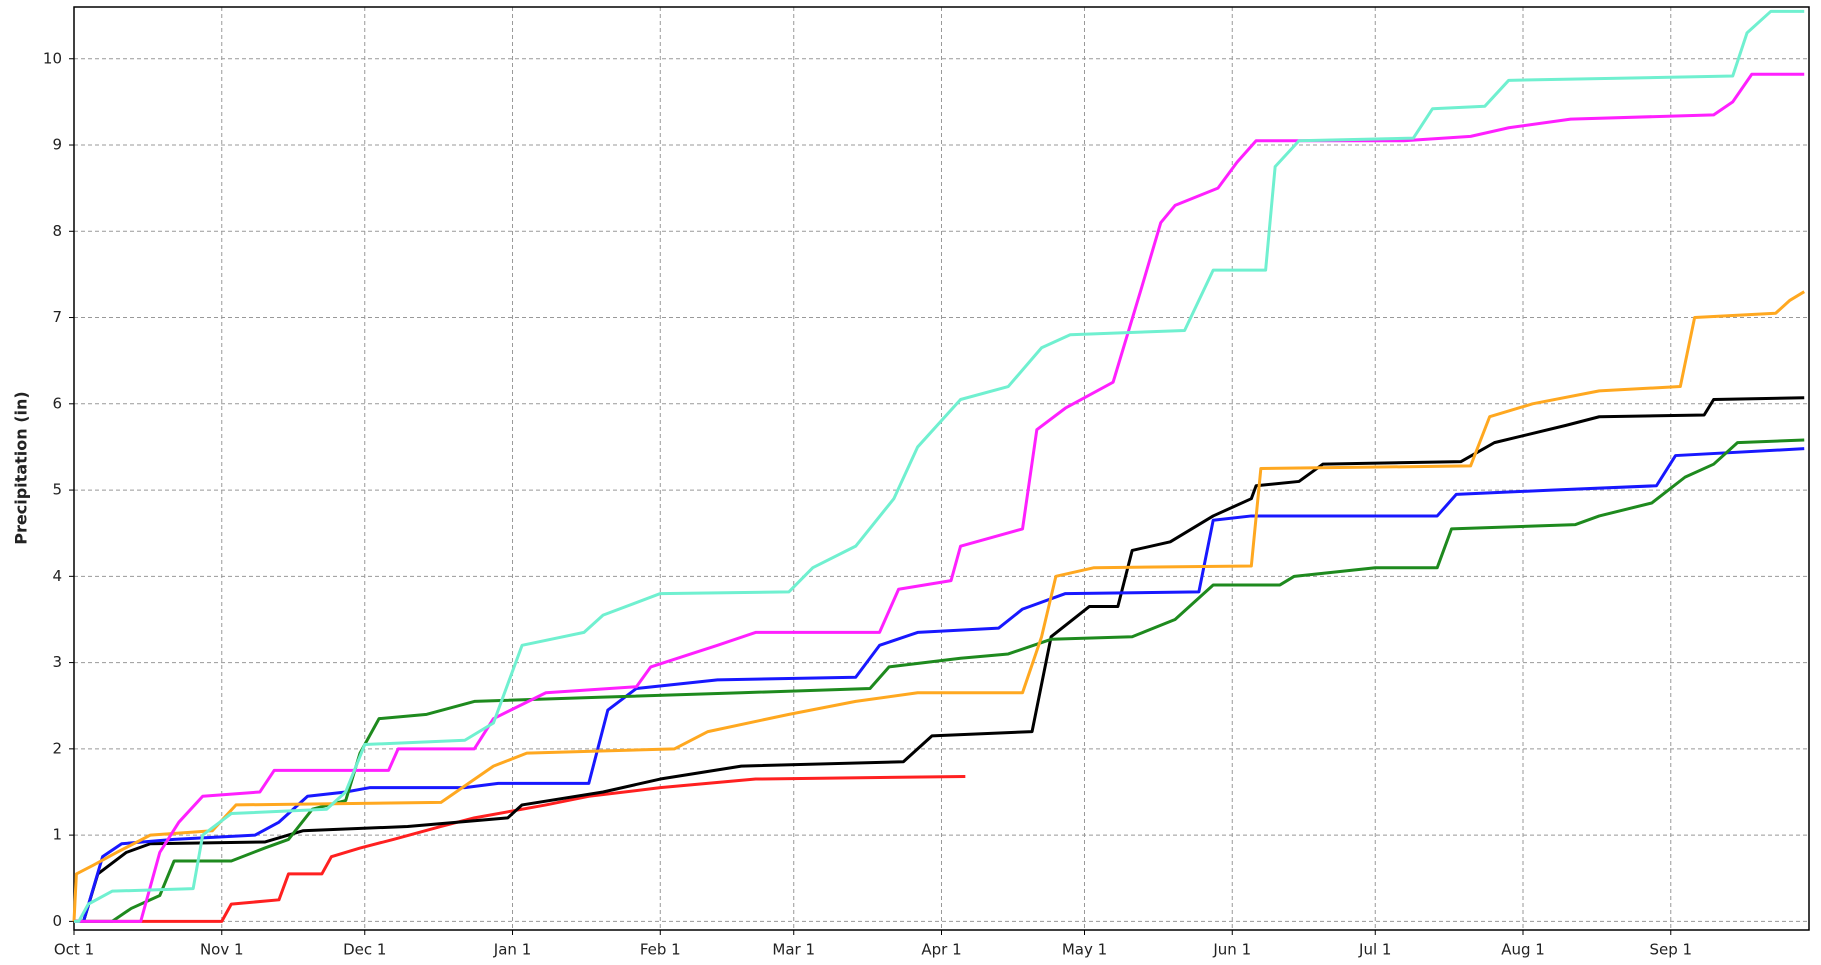 The width and height of the screenshot is (1821, 965). Describe the element at coordinates (57, 748) in the screenshot. I see `y-tick-label: 2` at that location.